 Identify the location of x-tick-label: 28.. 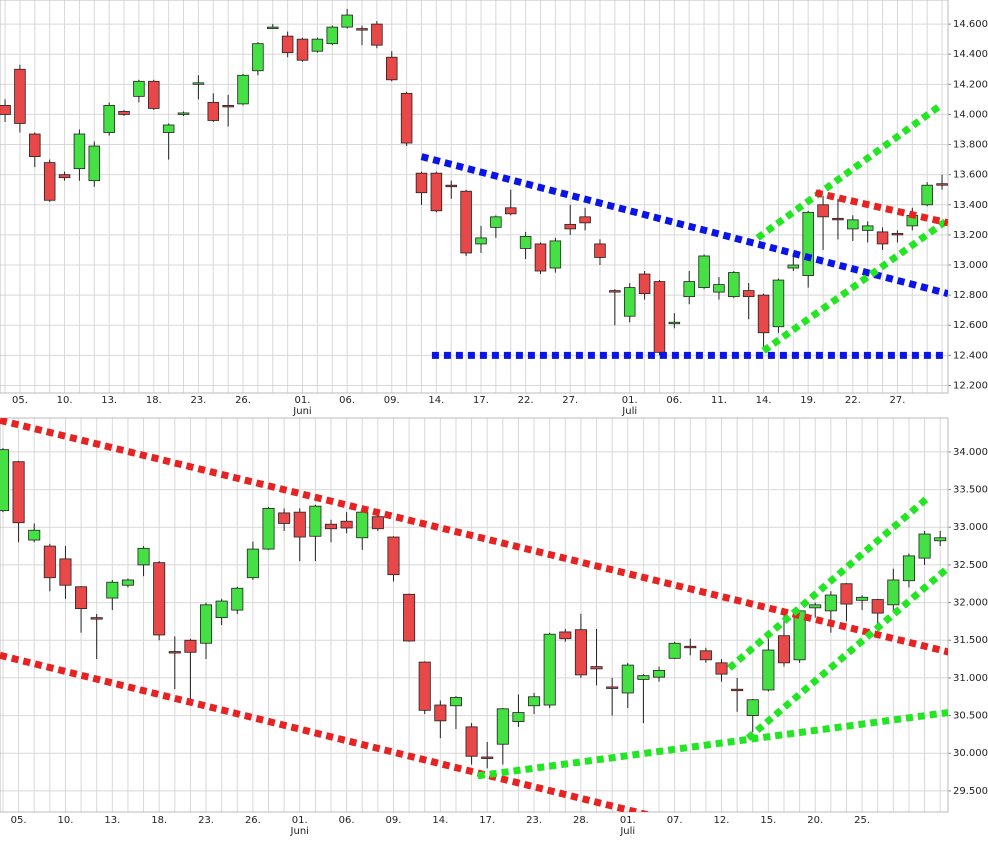
(581, 820).